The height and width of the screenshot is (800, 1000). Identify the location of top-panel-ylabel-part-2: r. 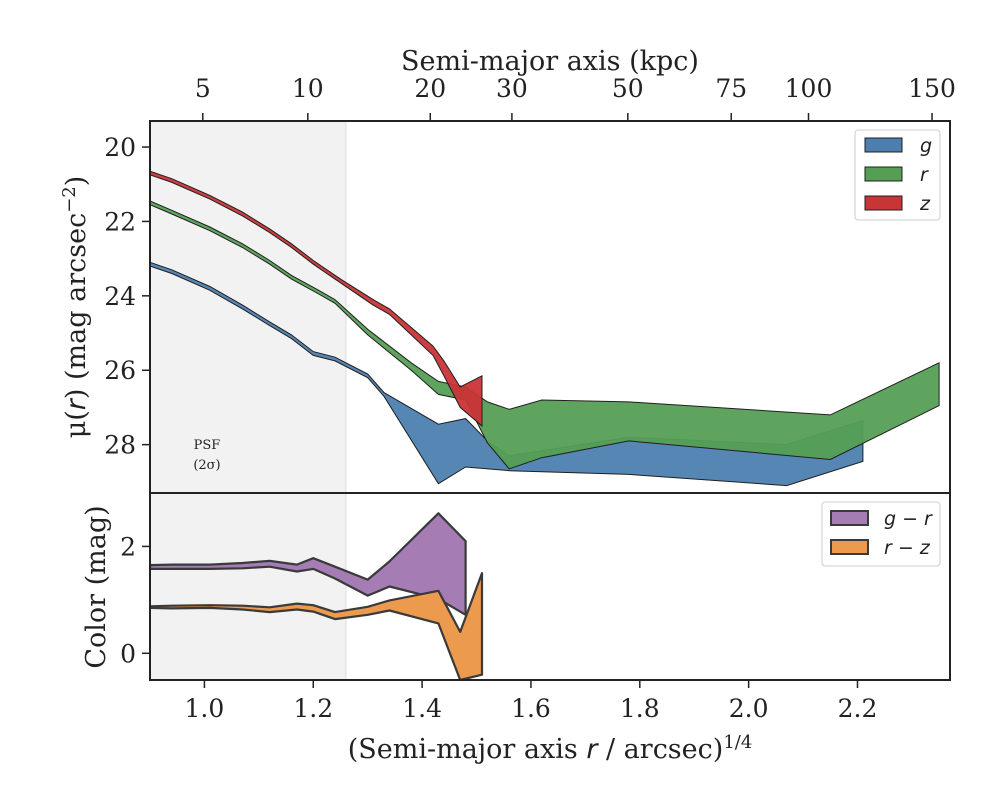
(76, 403).